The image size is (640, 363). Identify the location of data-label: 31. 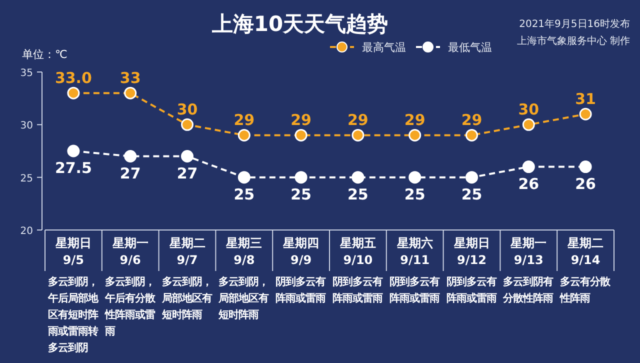
(585, 99).